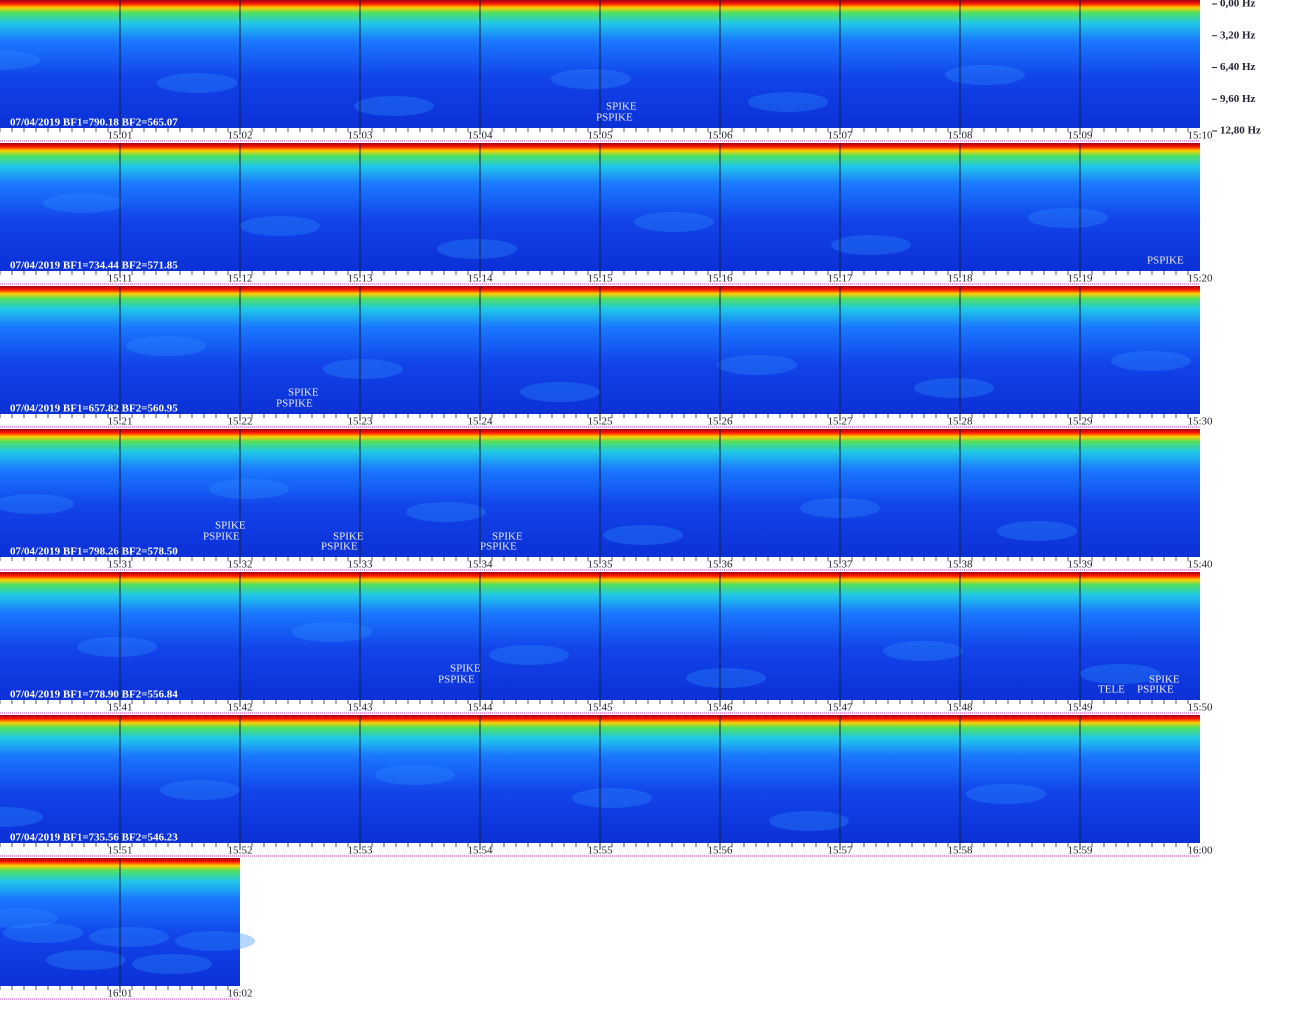 The width and height of the screenshot is (1303, 1009). I want to click on time-label: 15:30, so click(1200, 422).